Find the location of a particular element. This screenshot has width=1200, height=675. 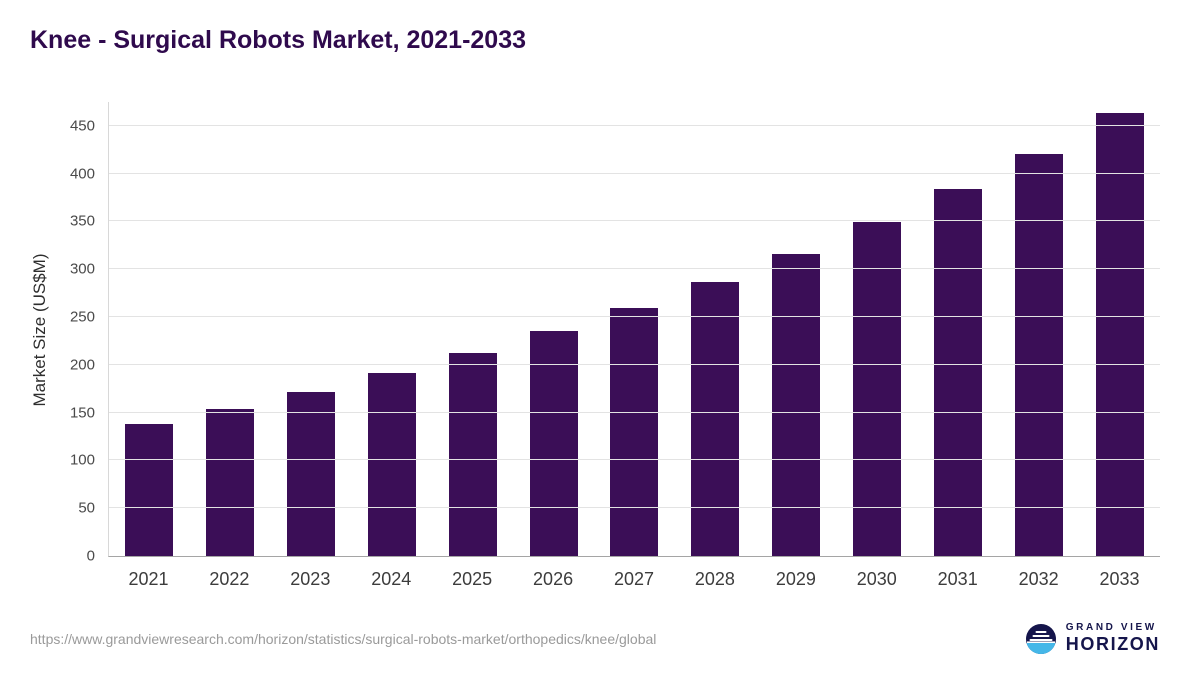

y-tick-label: 350 is located at coordinates (82, 221).